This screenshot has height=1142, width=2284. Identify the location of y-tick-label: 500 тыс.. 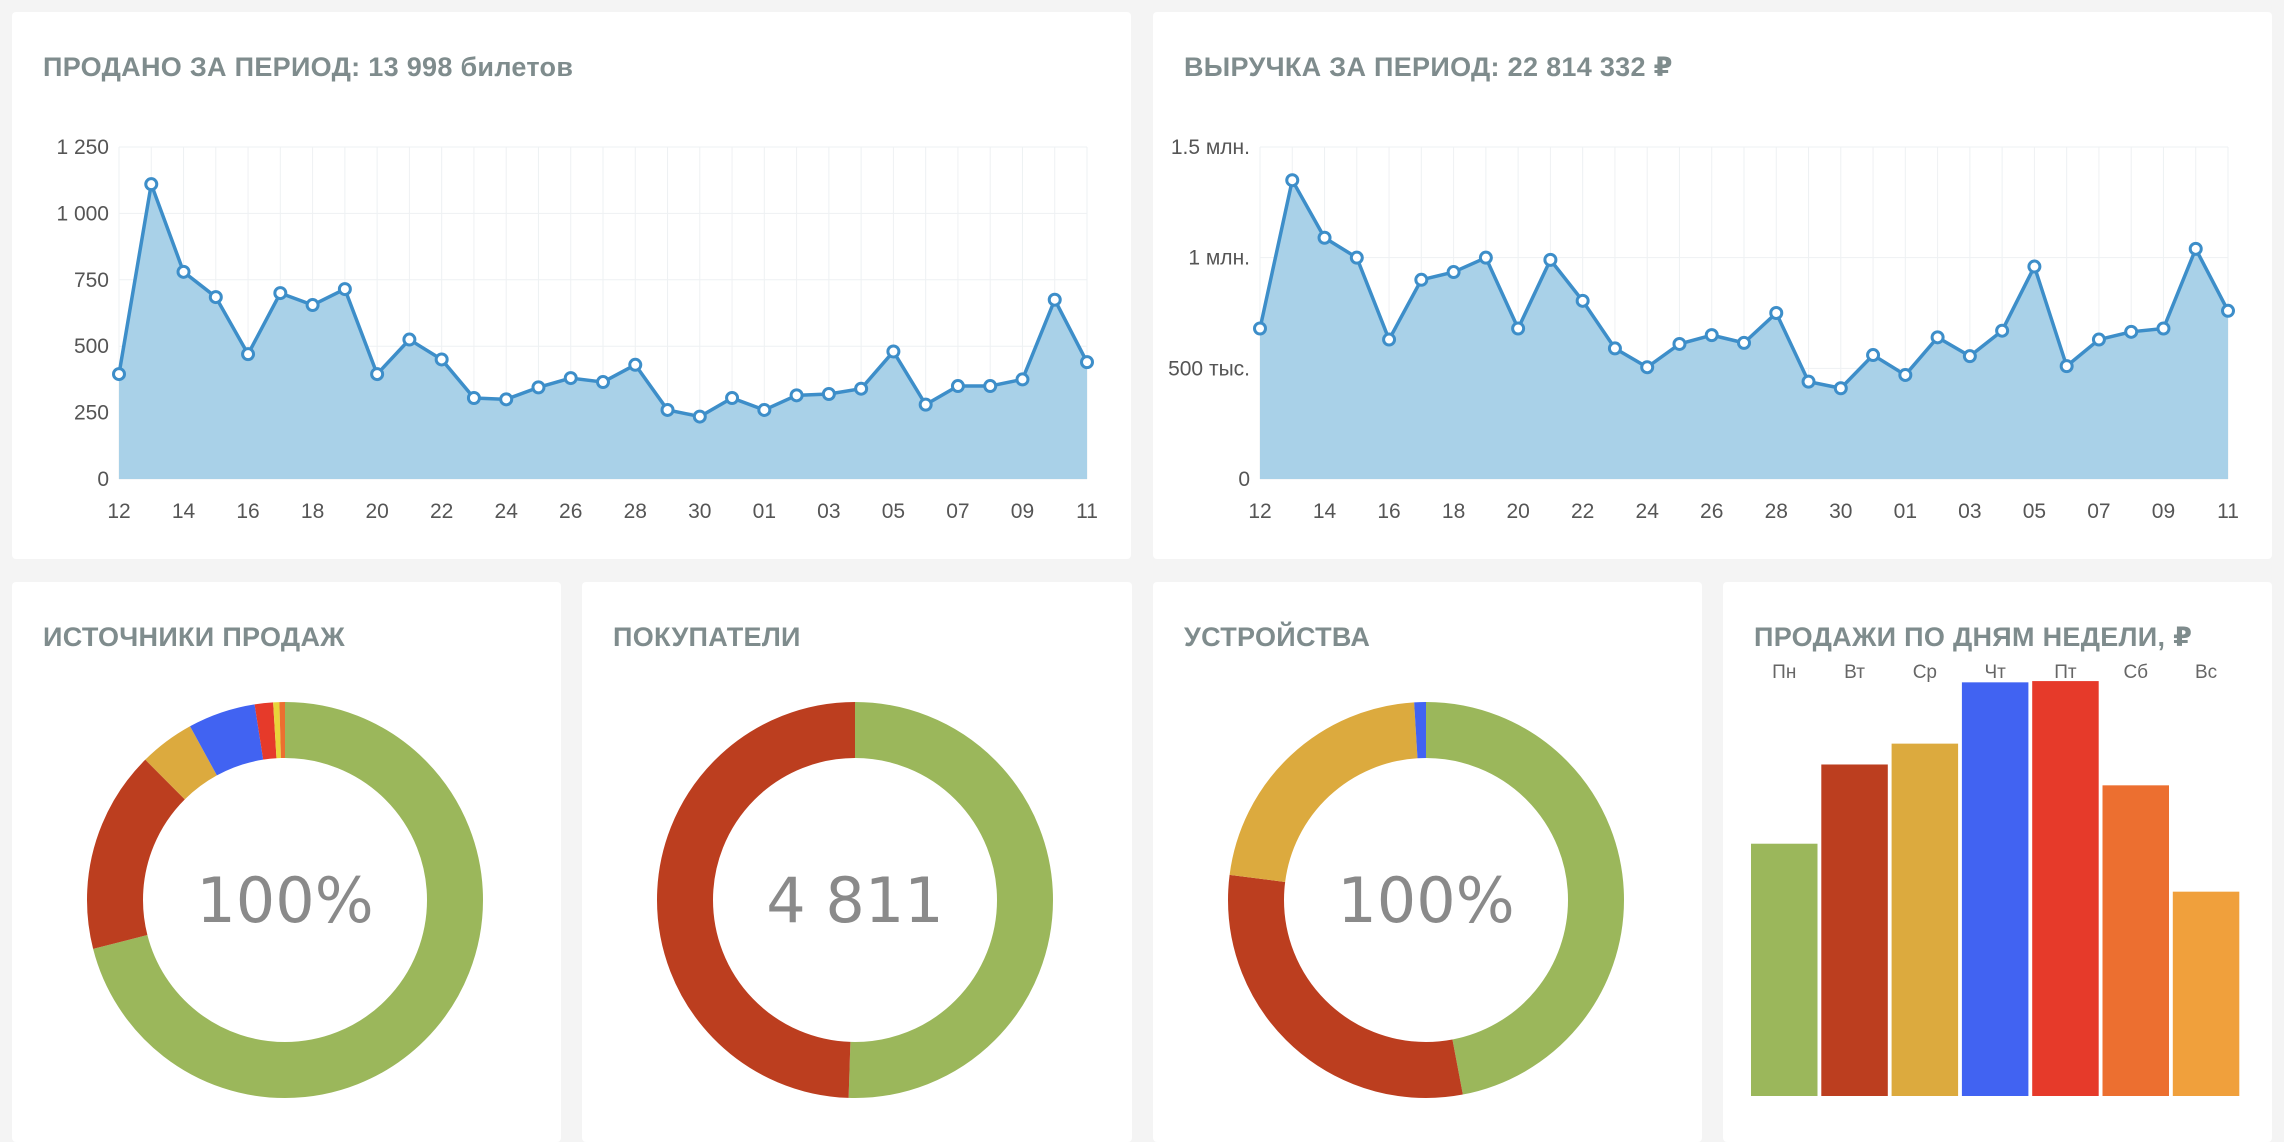
(1209, 368).